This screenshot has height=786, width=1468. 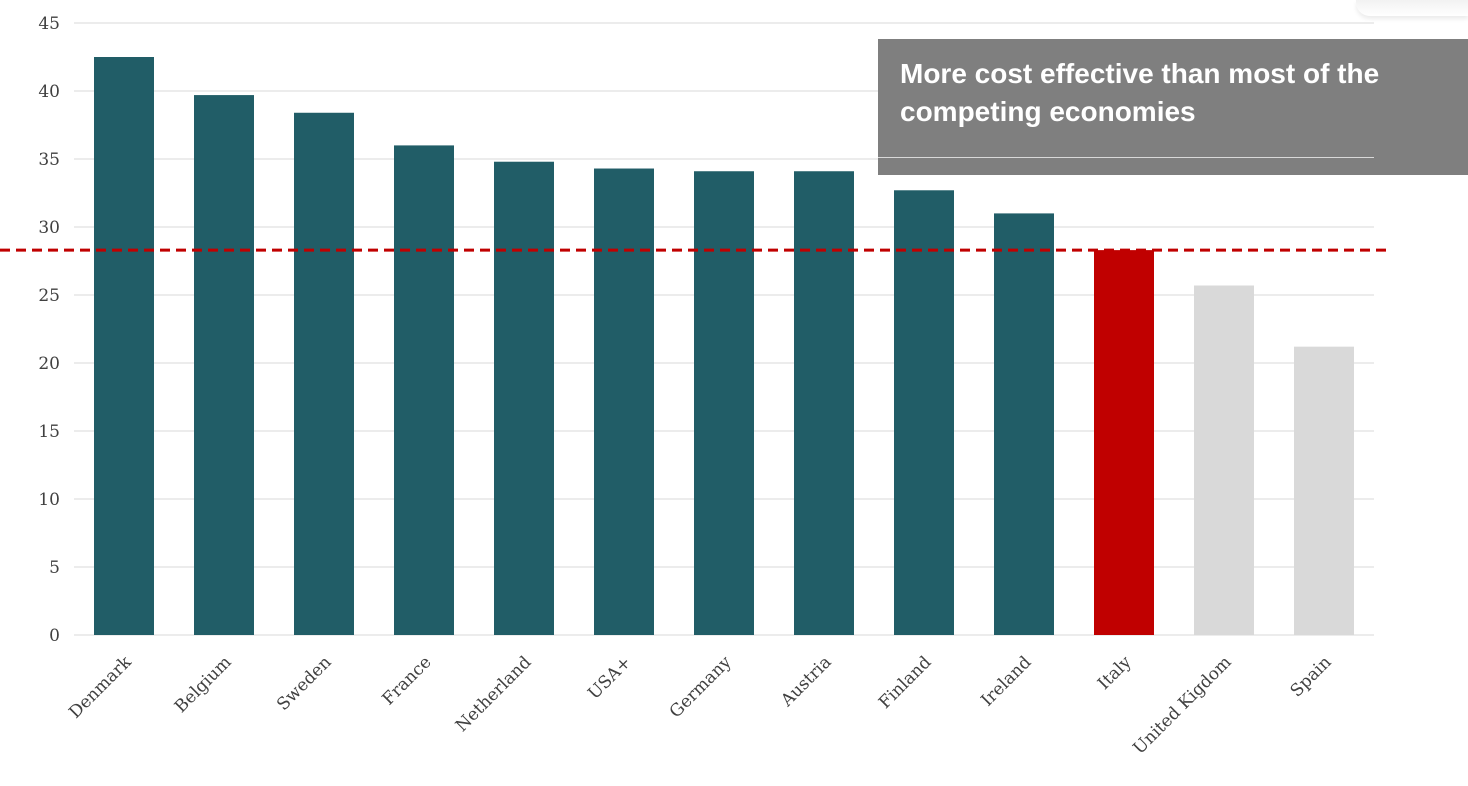 I want to click on y-tick-label: 5, so click(x=54, y=568).